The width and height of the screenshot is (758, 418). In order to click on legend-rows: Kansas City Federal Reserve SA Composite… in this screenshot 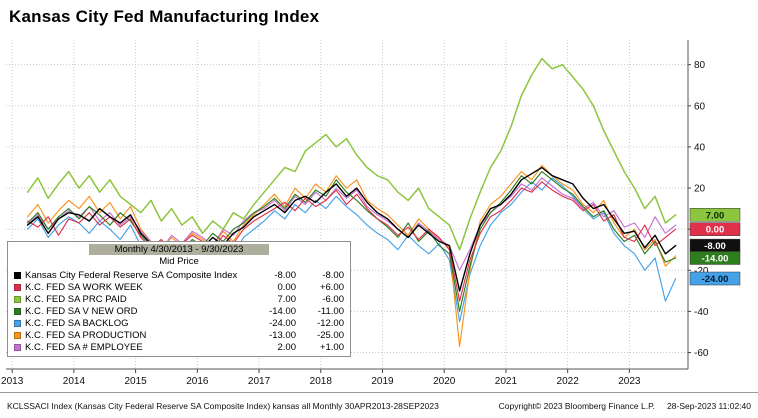, I will do `click(179, 311)`.